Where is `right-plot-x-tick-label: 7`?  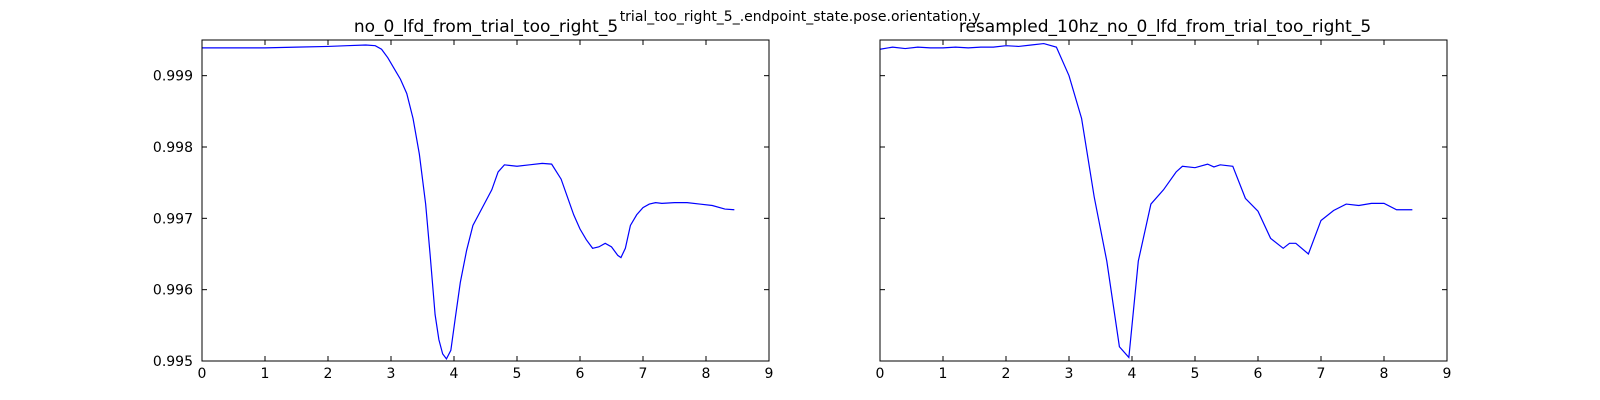
right-plot-x-tick-label: 7 is located at coordinates (1321, 374).